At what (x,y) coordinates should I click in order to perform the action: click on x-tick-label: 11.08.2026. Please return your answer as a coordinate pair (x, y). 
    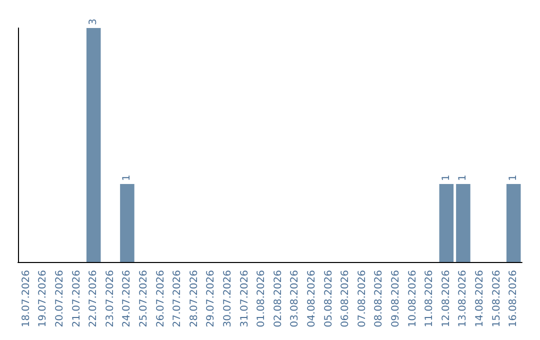
    Looking at the image, I should click on (430, 299).